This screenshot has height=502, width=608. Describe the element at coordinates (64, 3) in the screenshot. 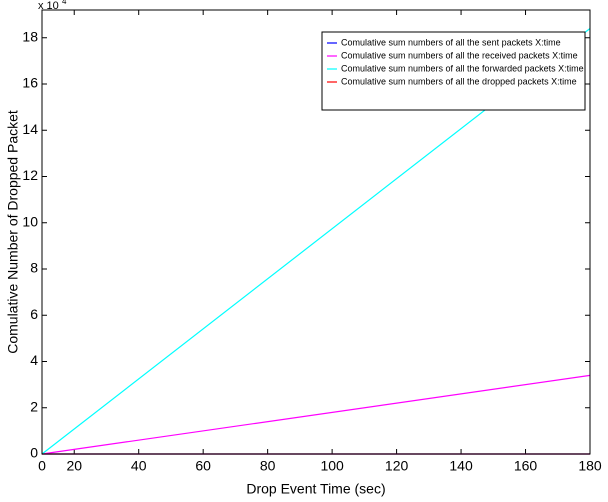

I see `y-exponent-power: 4` at that location.